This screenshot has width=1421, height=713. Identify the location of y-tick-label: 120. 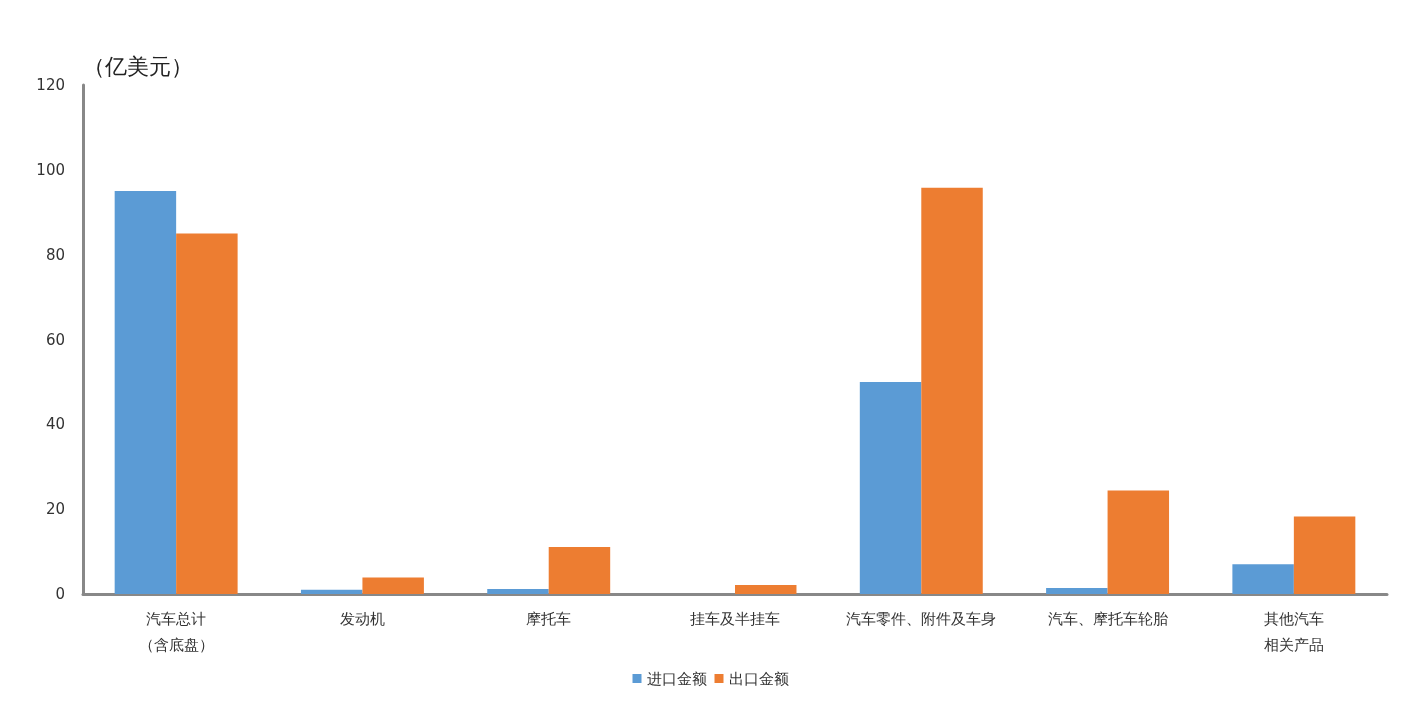
(50, 85).